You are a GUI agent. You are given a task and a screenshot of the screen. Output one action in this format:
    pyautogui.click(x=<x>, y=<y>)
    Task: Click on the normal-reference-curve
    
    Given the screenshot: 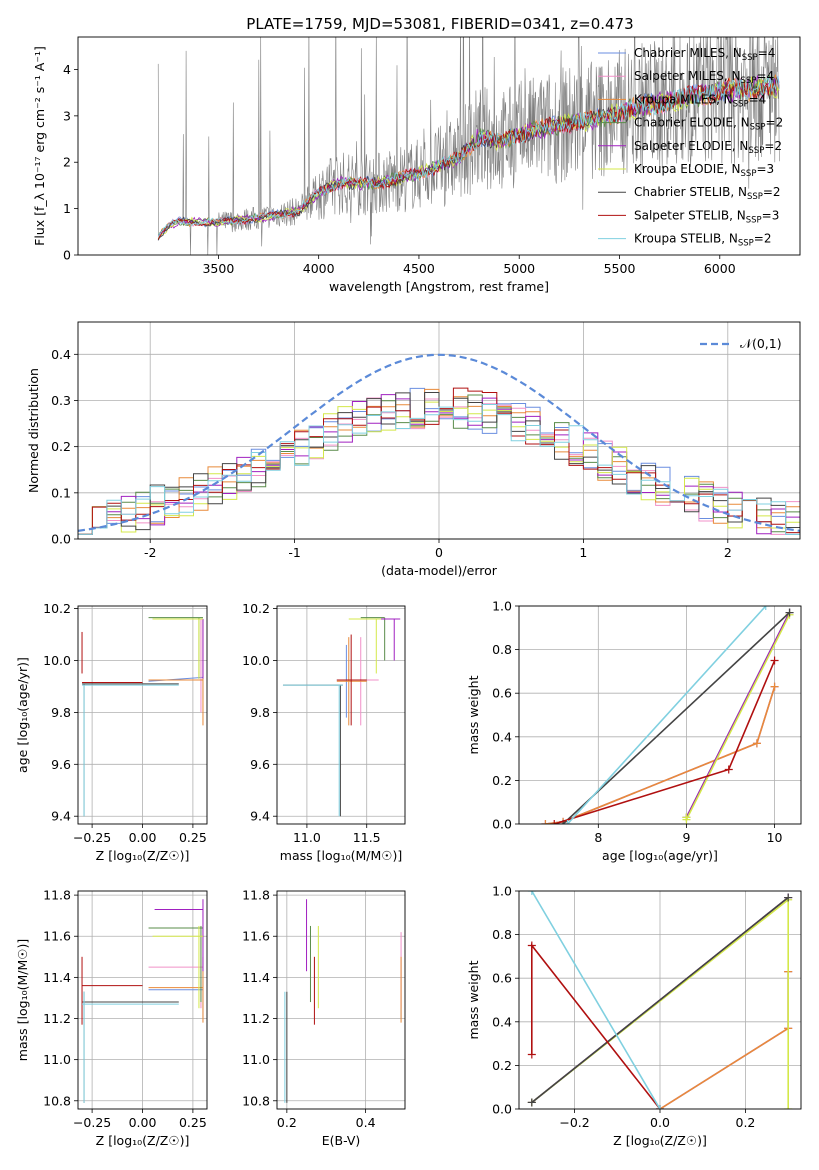 What is the action you would take?
    pyautogui.click(x=439, y=442)
    